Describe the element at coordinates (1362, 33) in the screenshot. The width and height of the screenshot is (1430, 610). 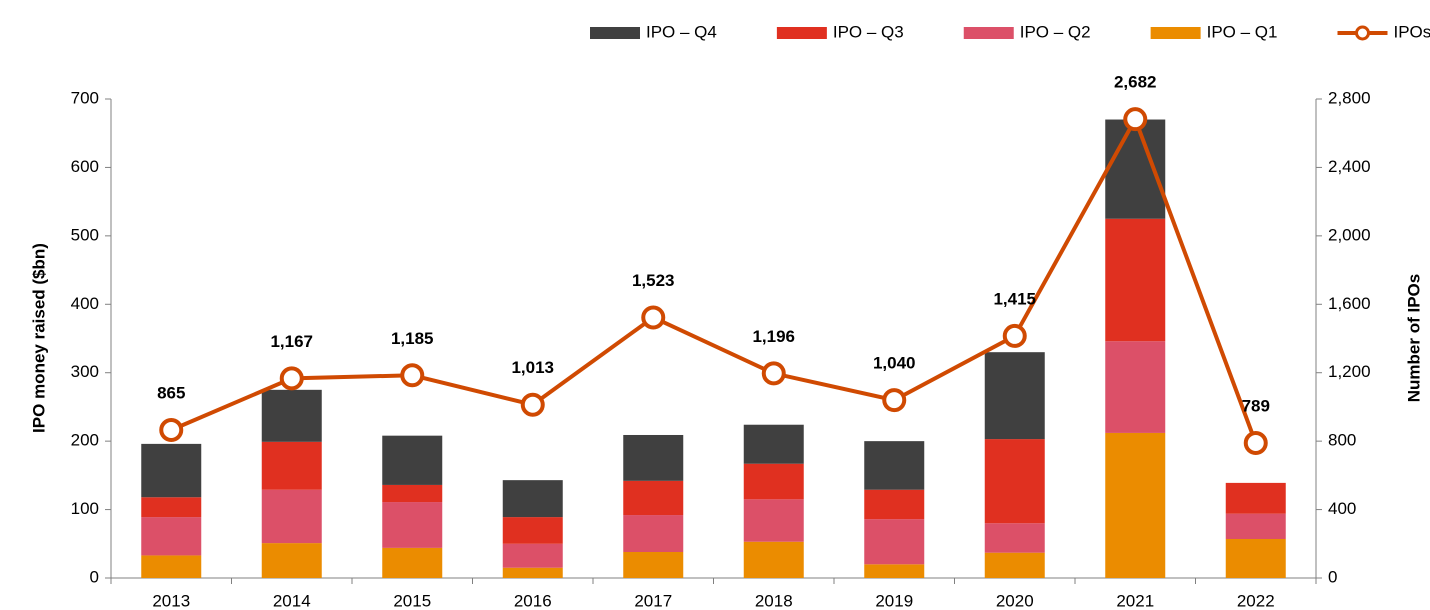
I see `legend-marker` at that location.